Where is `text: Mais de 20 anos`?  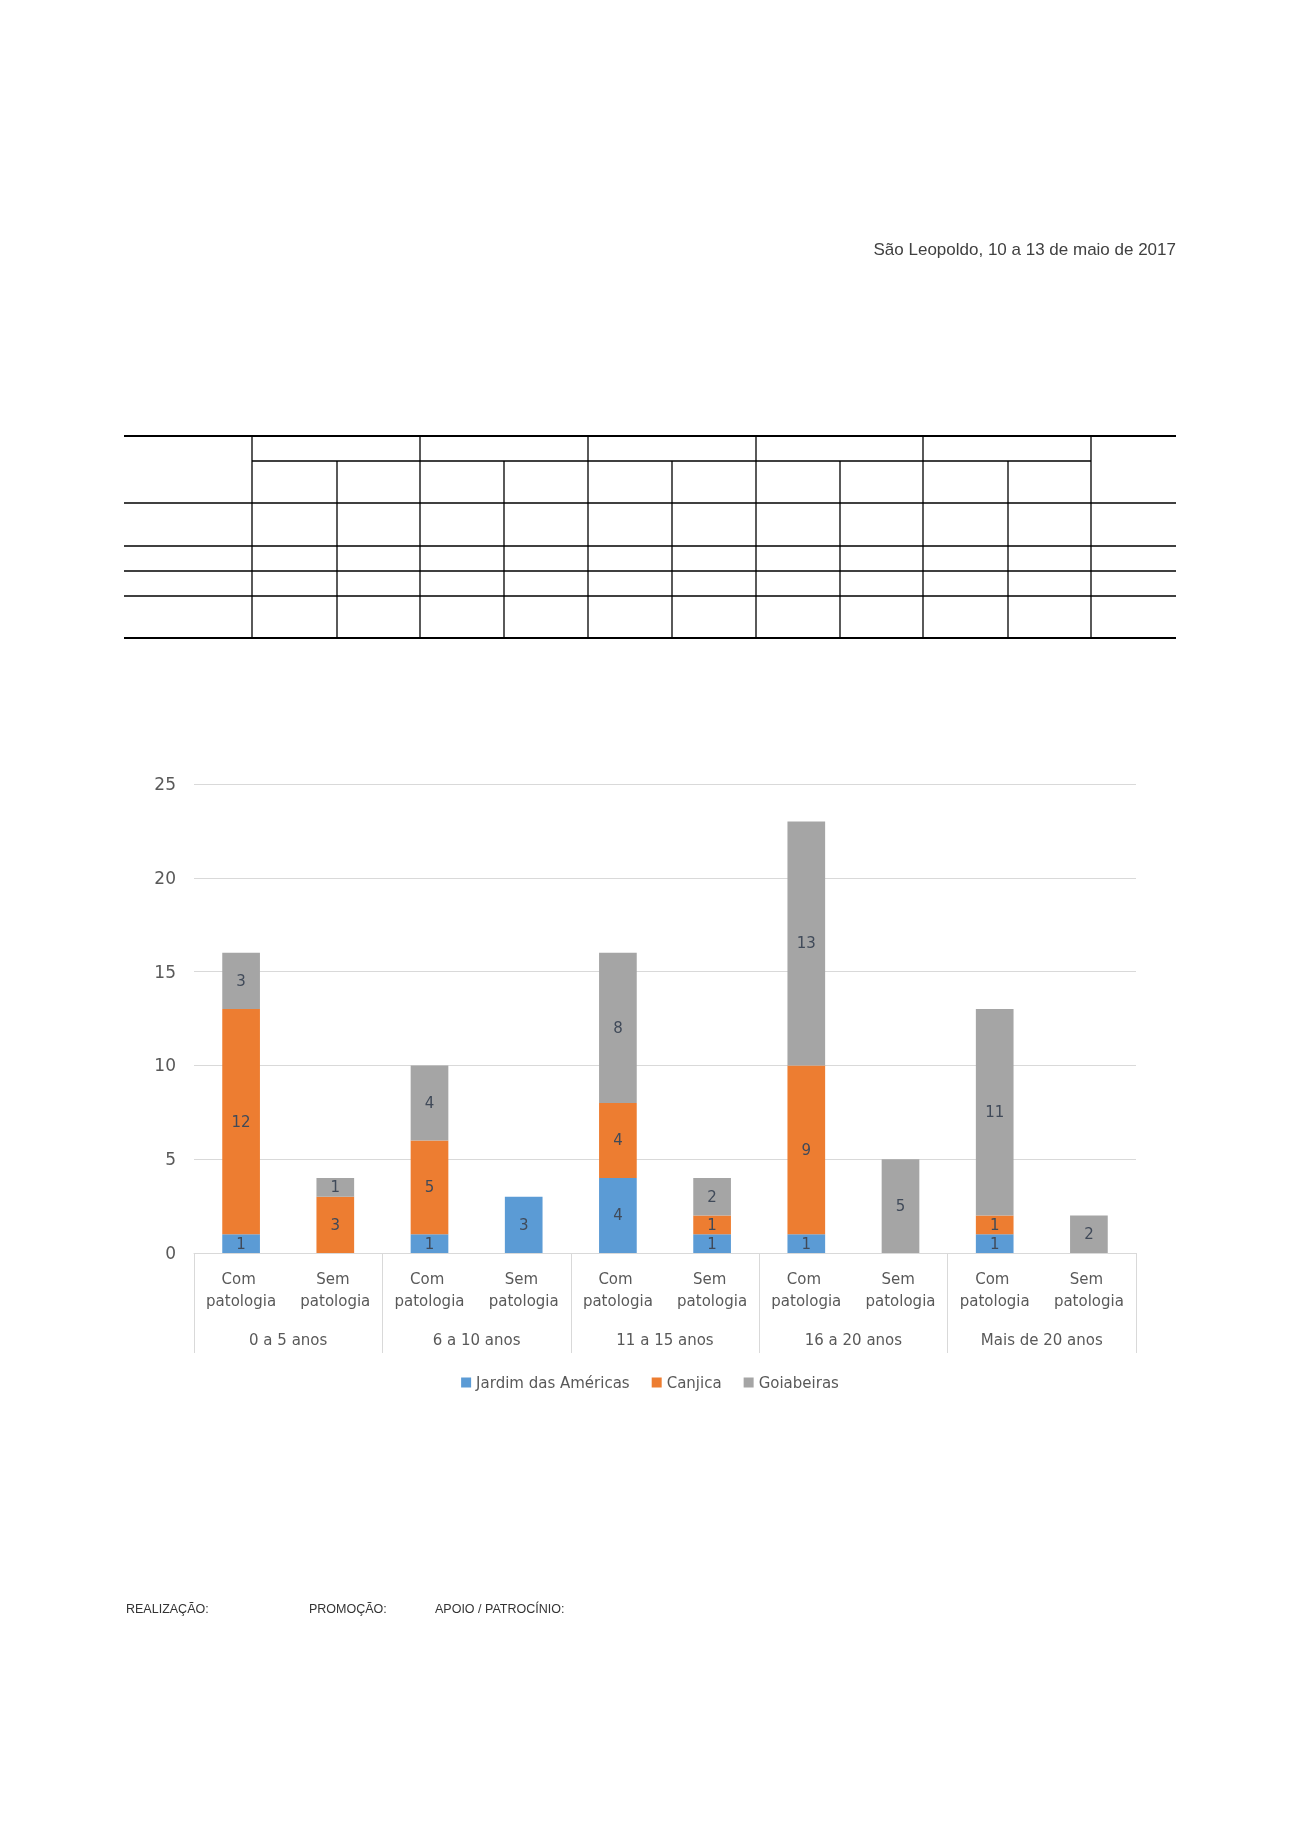 text: Mais de 20 anos is located at coordinates (1041, 1339).